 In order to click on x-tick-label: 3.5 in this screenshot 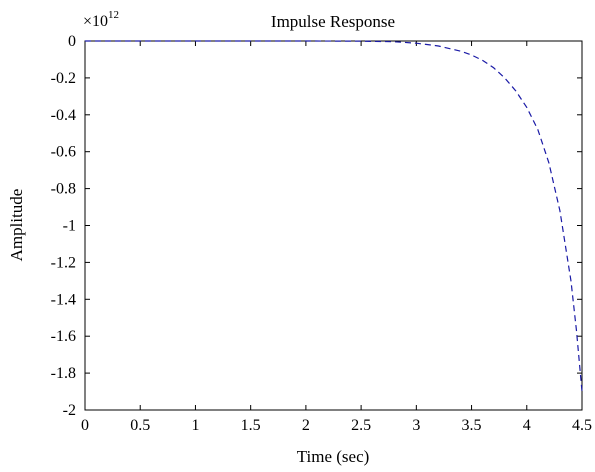, I will do `click(472, 425)`.